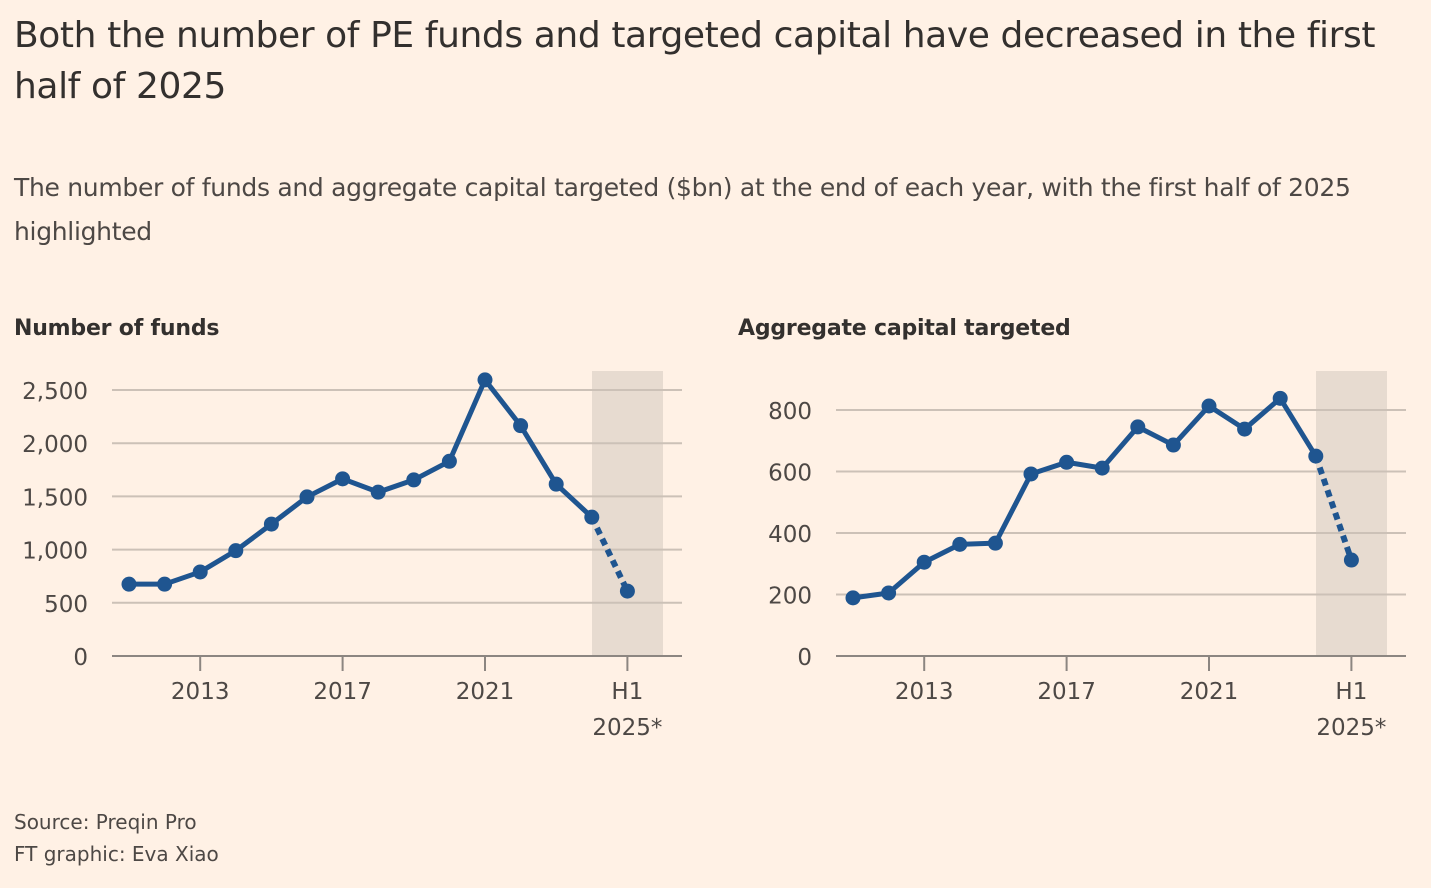 This screenshot has height=888, width=1431. I want to click on y-tick-label: 500, so click(66, 605).